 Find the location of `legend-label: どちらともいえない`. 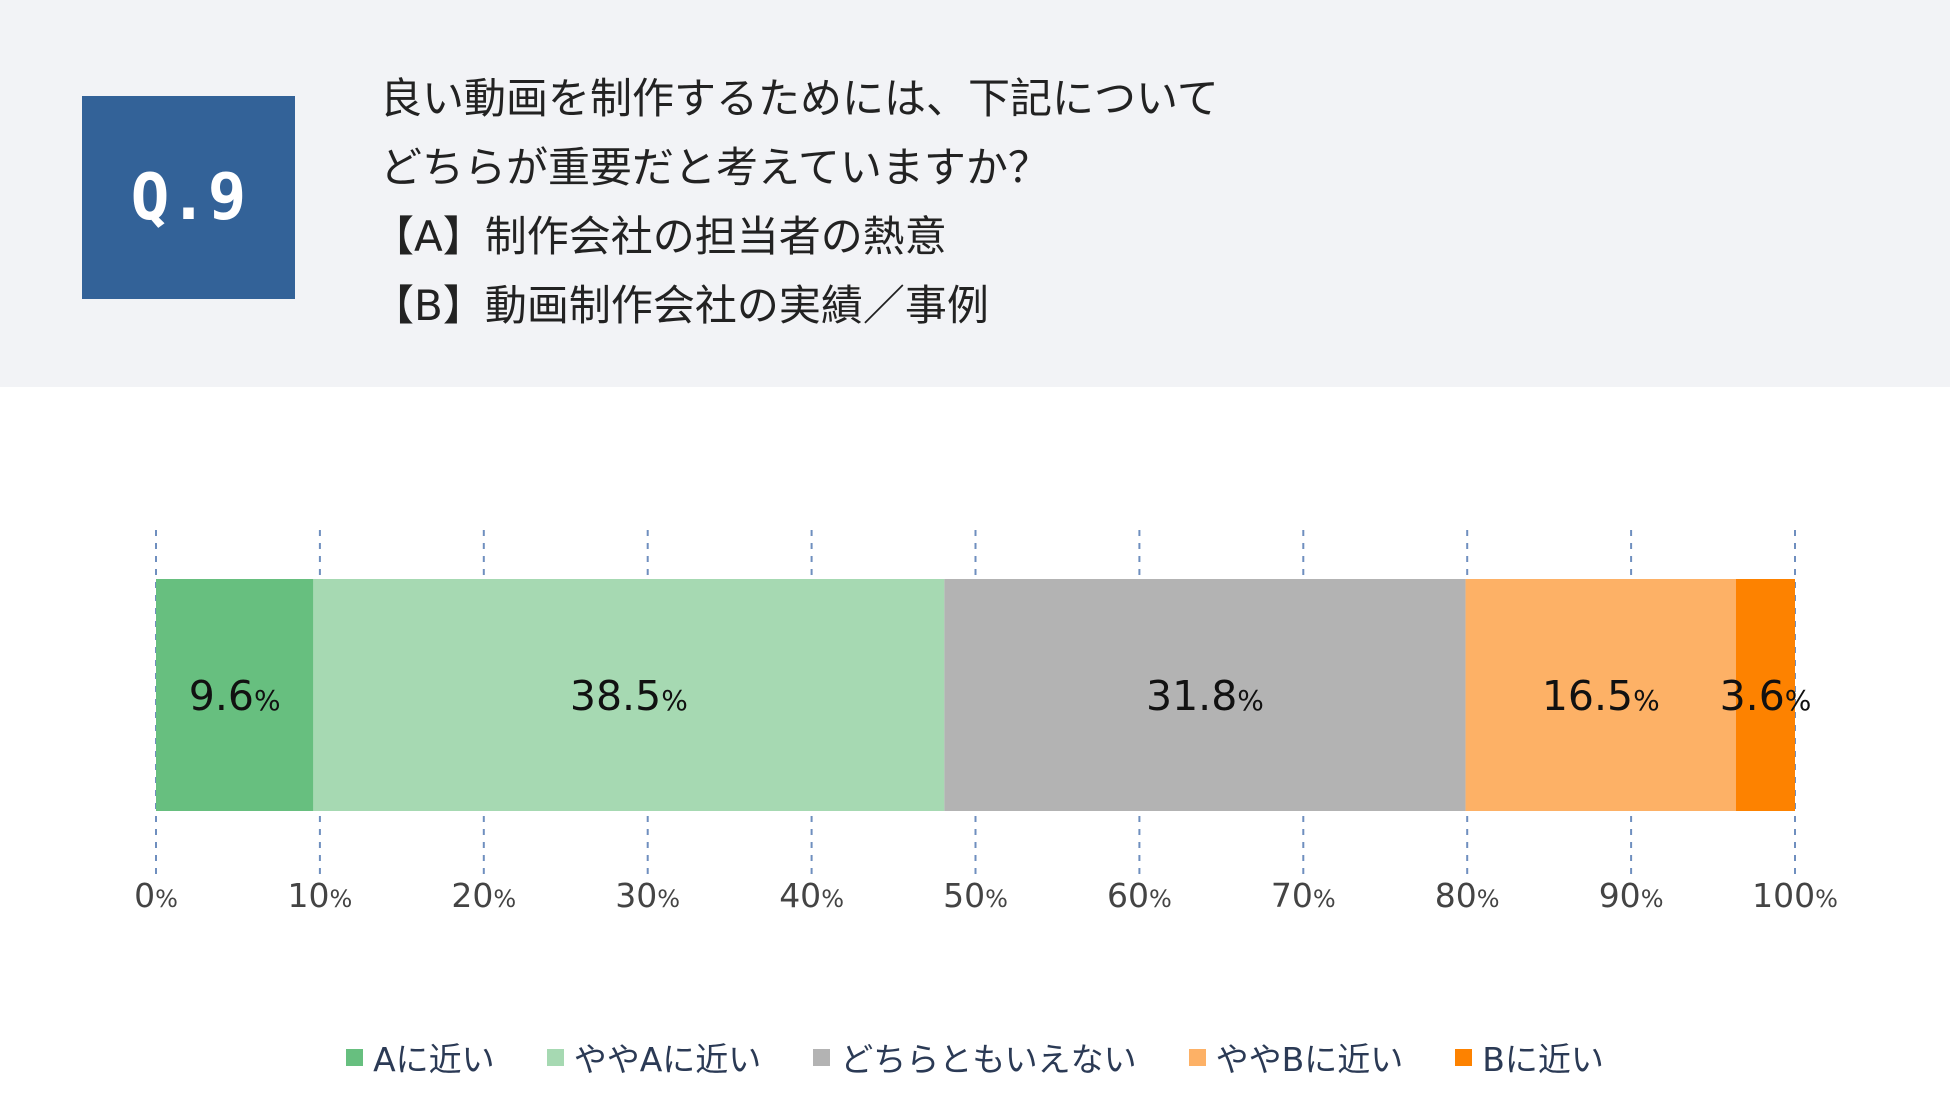

legend-label: どちらともいえない is located at coordinates (988, 1059).